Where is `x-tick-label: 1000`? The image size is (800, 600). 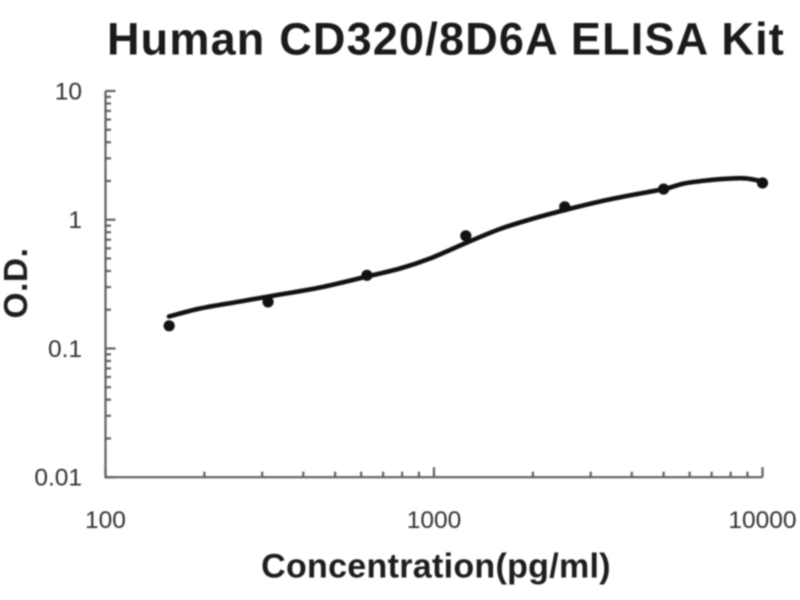 x-tick-label: 1000 is located at coordinates (434, 520).